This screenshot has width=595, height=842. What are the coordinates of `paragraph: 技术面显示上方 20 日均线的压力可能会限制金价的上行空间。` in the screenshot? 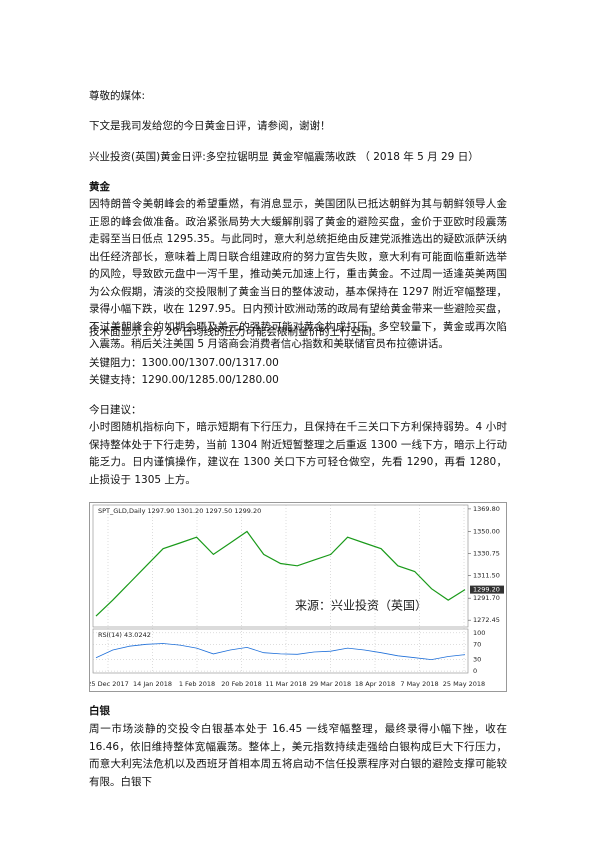 It's located at (236, 332).